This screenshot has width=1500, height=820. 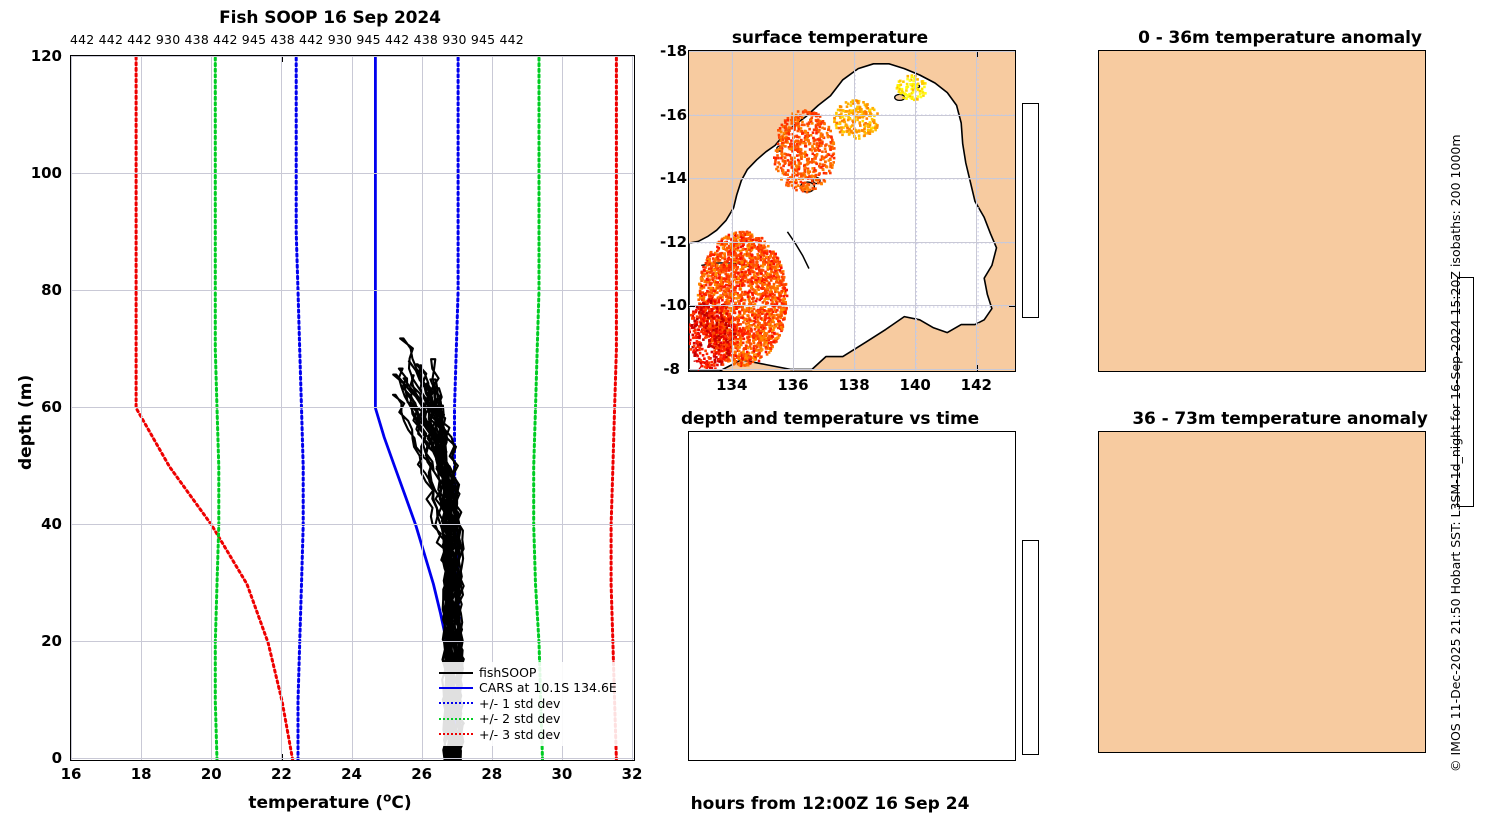 I want to click on legend-label: CARS at 10.1S 134.6E, so click(x=548, y=688).